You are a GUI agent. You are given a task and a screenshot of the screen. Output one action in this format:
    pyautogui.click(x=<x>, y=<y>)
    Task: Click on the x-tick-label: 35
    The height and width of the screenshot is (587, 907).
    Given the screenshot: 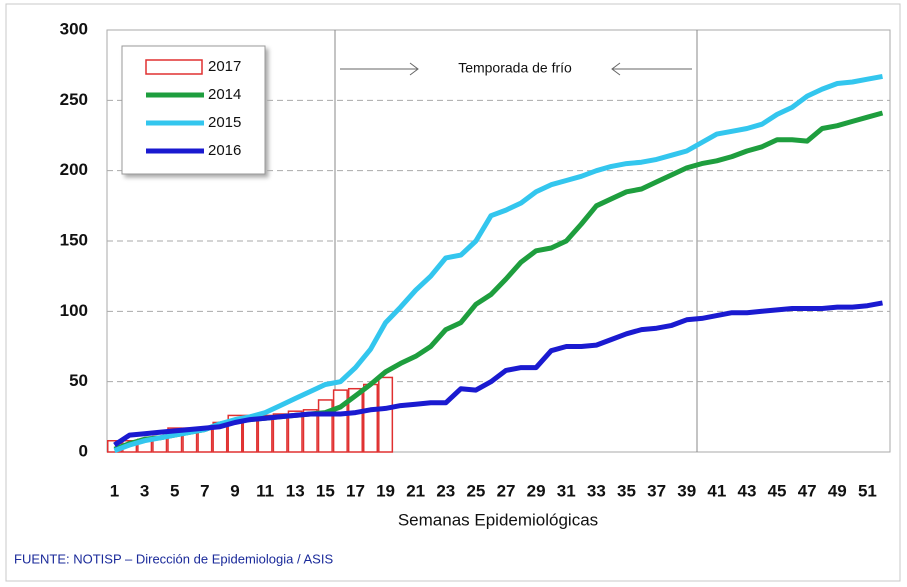 What is the action you would take?
    pyautogui.click(x=626, y=490)
    